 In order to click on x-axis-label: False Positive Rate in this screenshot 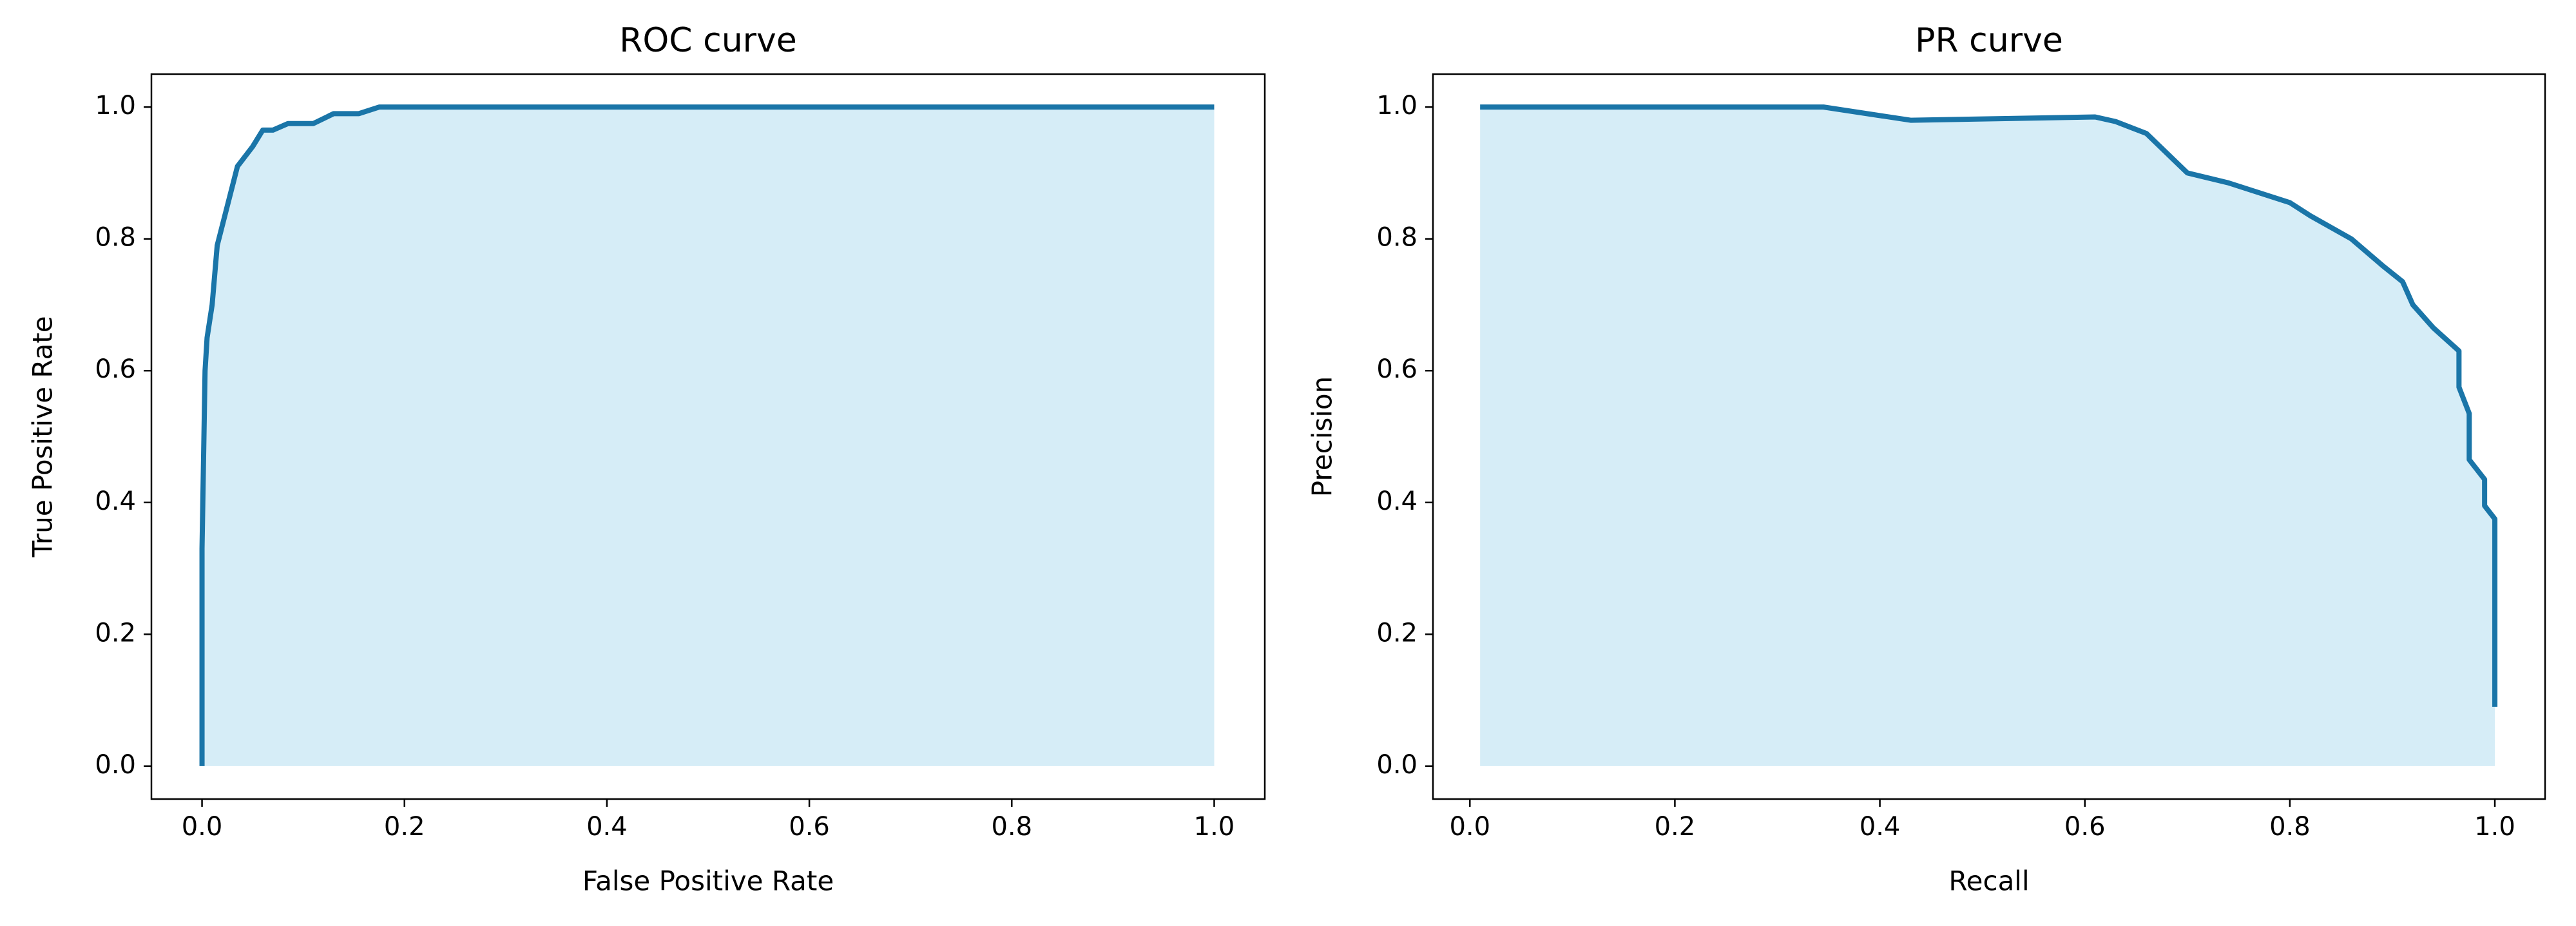, I will do `click(708, 881)`.